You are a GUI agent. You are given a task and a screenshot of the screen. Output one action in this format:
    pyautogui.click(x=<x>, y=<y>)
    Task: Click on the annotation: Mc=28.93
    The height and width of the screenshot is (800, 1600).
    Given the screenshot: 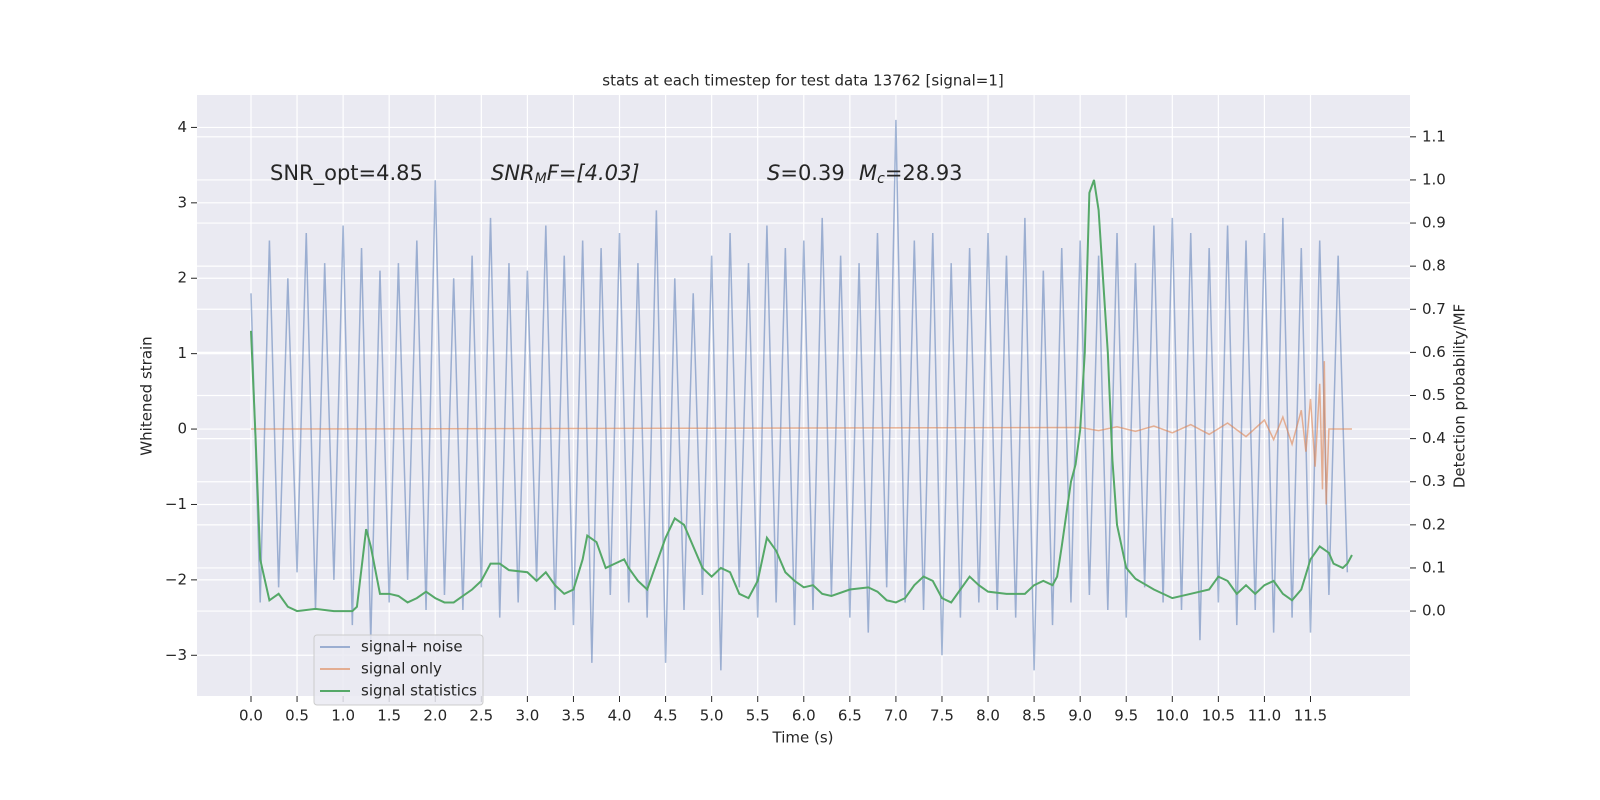 What is the action you would take?
    pyautogui.click(x=911, y=174)
    